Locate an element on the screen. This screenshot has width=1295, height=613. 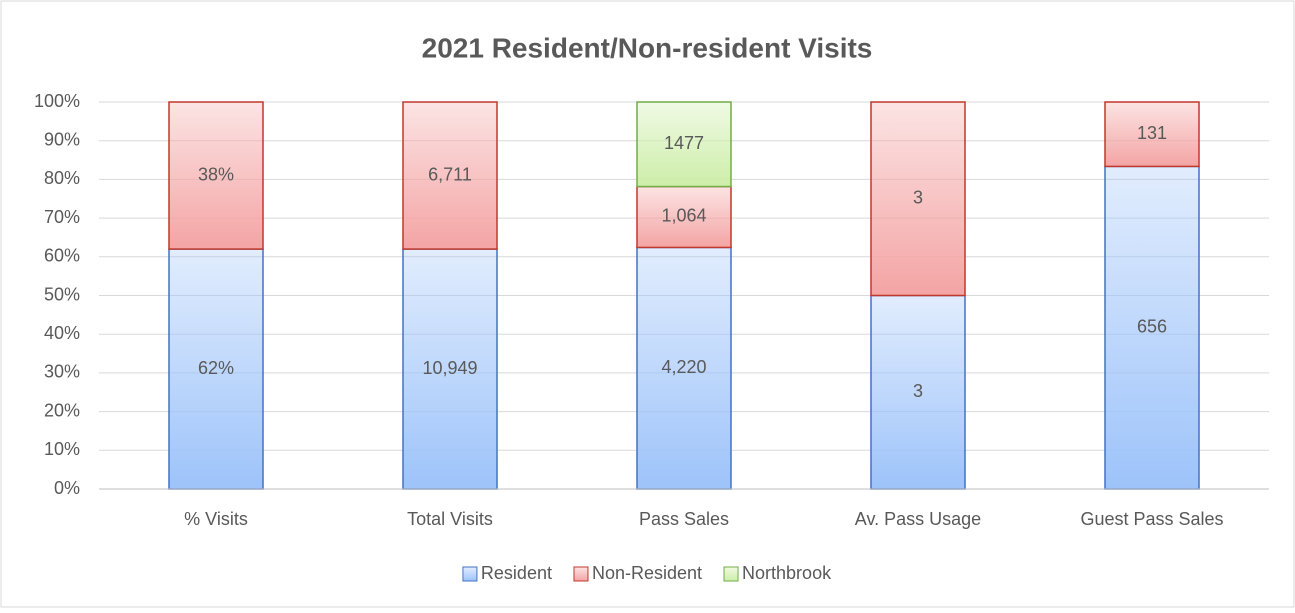
x-tick-label: Guest Pass Sales is located at coordinates (1151, 519).